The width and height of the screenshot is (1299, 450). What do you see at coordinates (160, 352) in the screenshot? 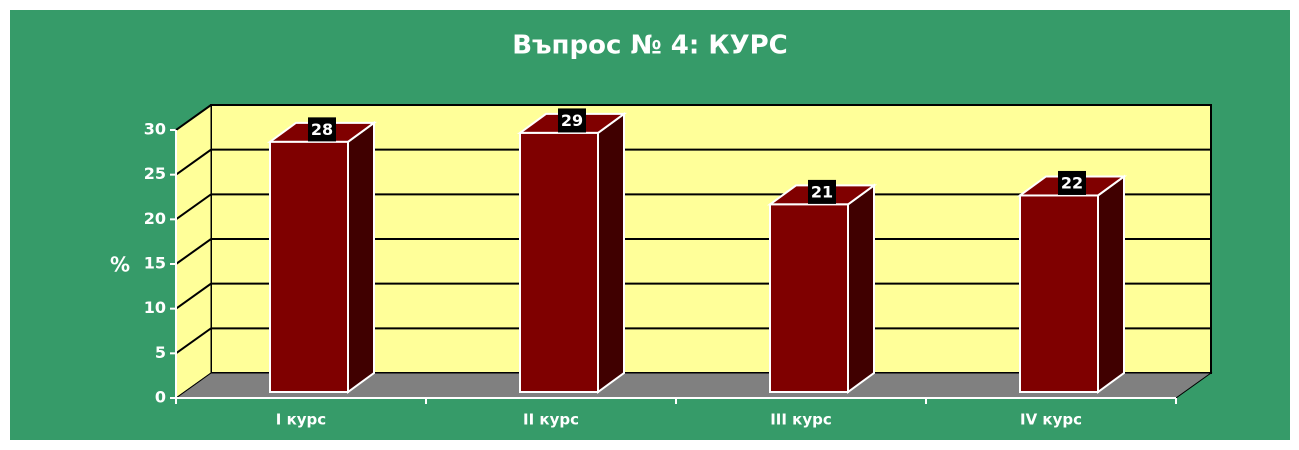
I see `y-tick-label: 5` at bounding box center [160, 352].